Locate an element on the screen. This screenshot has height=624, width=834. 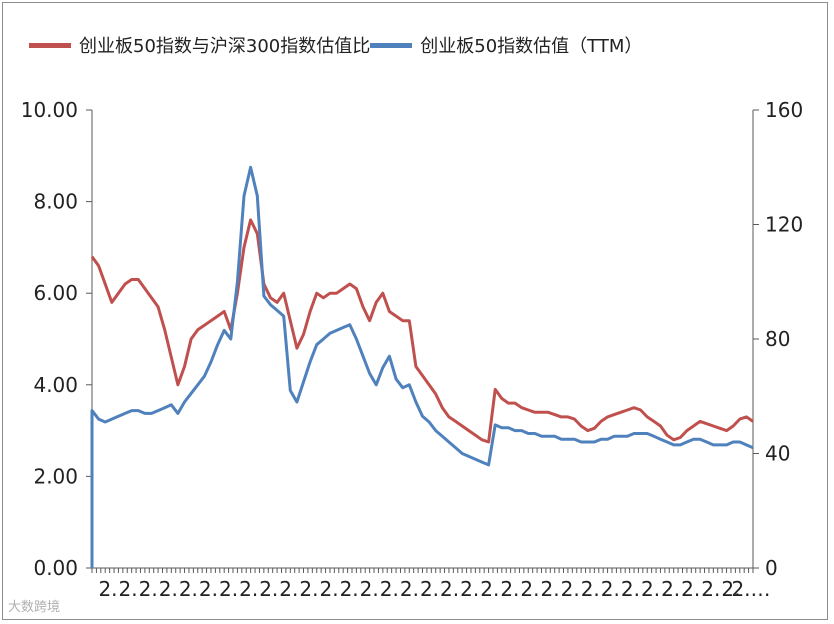
y-right-tick-label: 40 is located at coordinates (777, 454).